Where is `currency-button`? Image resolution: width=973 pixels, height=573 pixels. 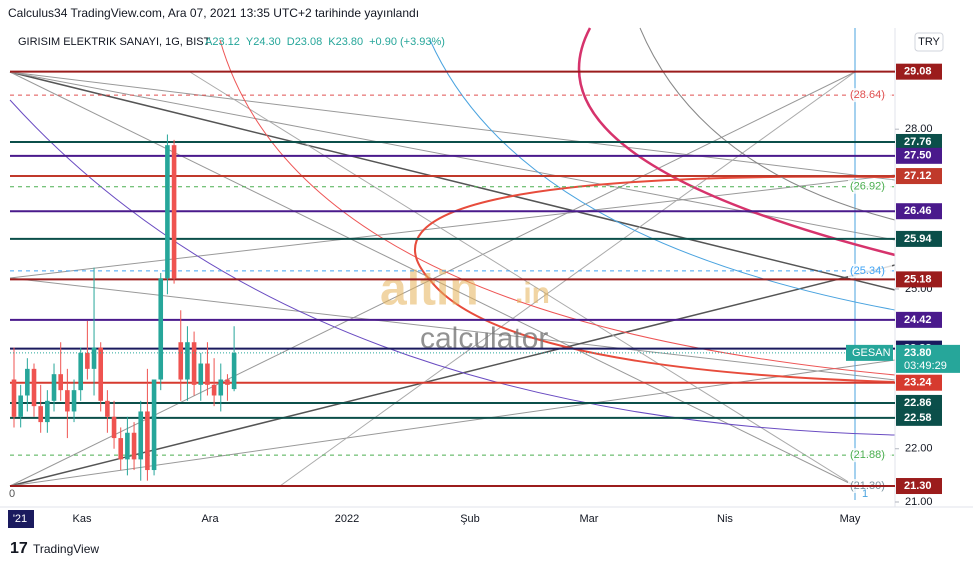
currency-button is located at coordinates (929, 42).